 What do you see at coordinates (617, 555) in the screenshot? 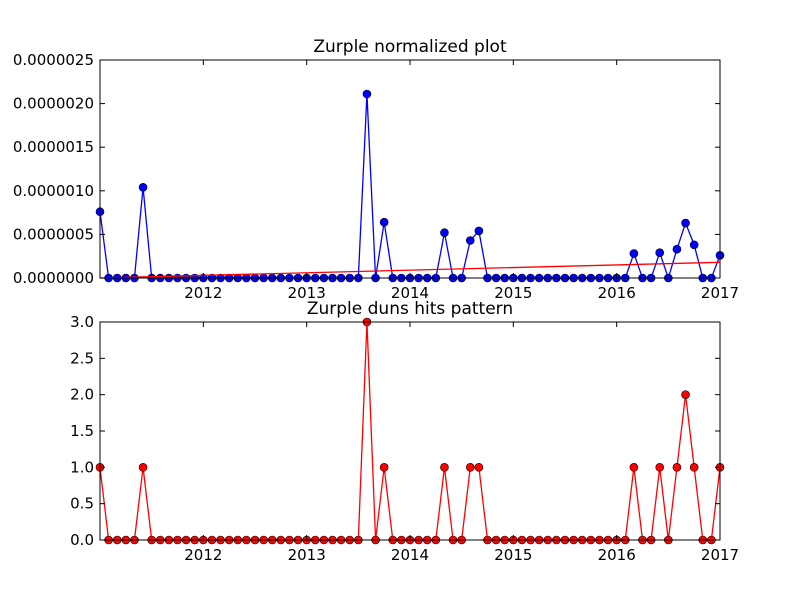
I see `duns-hits-x-tick-label: 2016` at bounding box center [617, 555].